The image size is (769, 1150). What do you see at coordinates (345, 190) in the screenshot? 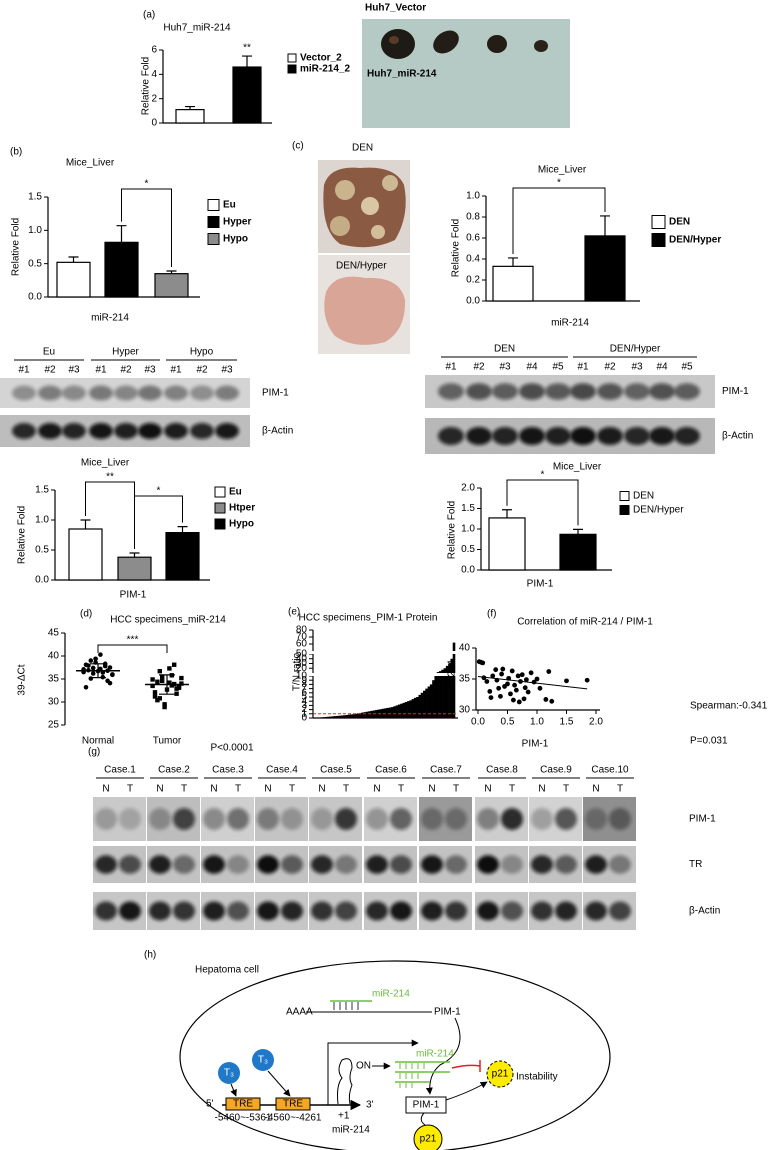
I see `nodule` at bounding box center [345, 190].